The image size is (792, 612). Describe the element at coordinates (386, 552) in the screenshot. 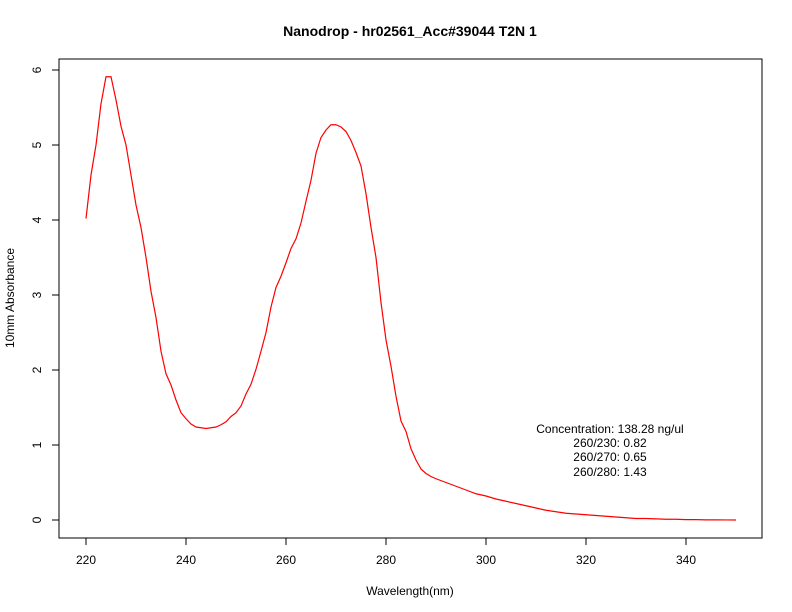

I see `x-axis: 220 240 260 280 300 320 340` at that location.